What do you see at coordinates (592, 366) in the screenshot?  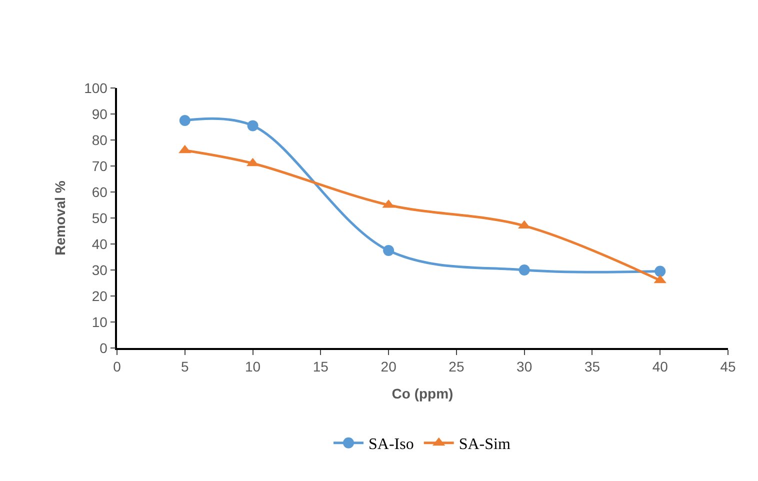 I see `x-tick-label: 35` at bounding box center [592, 366].